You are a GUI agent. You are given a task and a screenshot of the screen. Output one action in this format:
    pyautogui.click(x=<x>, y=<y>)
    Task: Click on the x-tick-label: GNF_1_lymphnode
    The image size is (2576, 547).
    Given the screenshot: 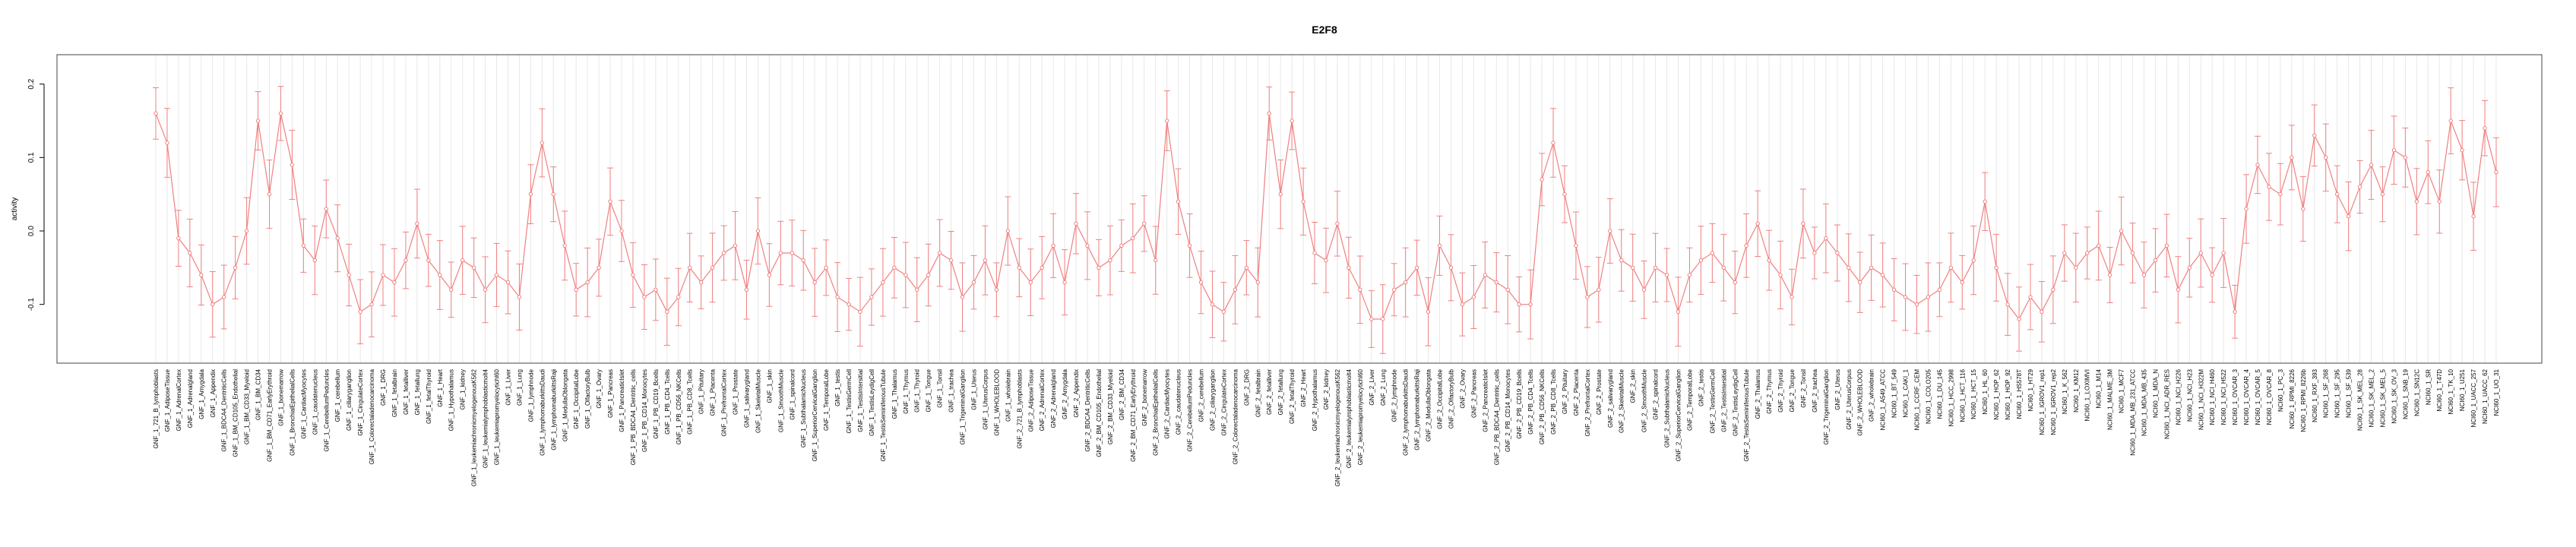 What is the action you would take?
    pyautogui.click(x=530, y=395)
    